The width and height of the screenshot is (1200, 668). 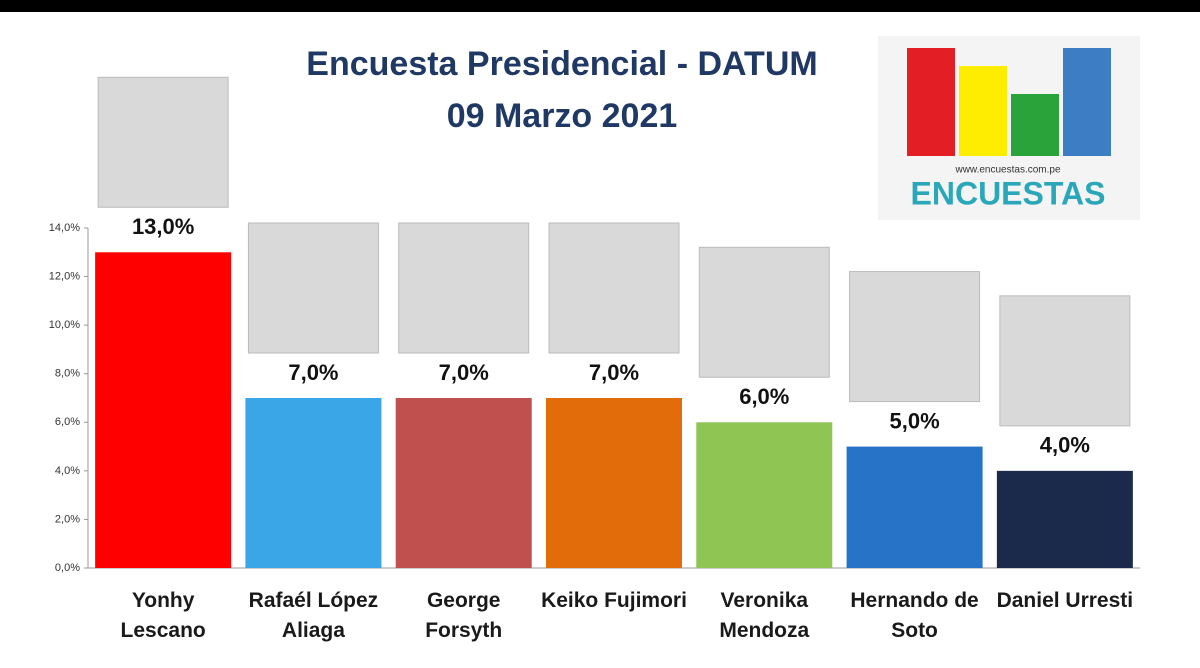 I want to click on x-label-box: George Forsyth, so click(x=464, y=615).